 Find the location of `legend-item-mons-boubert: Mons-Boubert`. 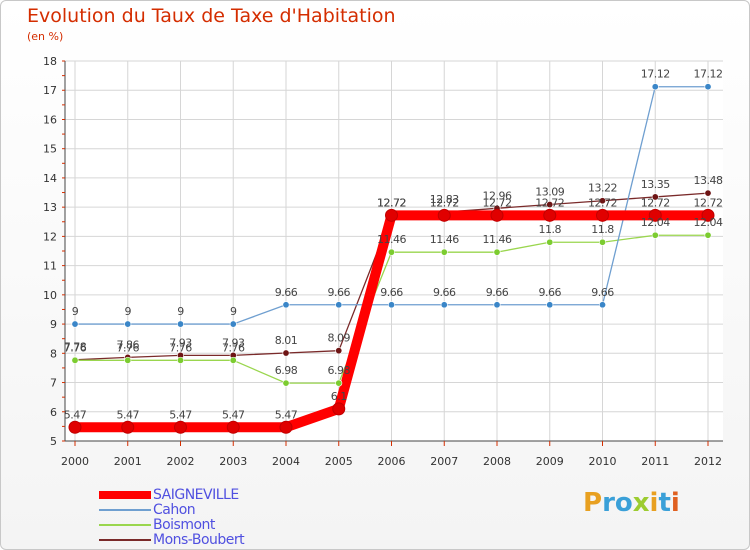

legend-item-mons-boubert: Mons-Boubert is located at coordinates (172, 539).